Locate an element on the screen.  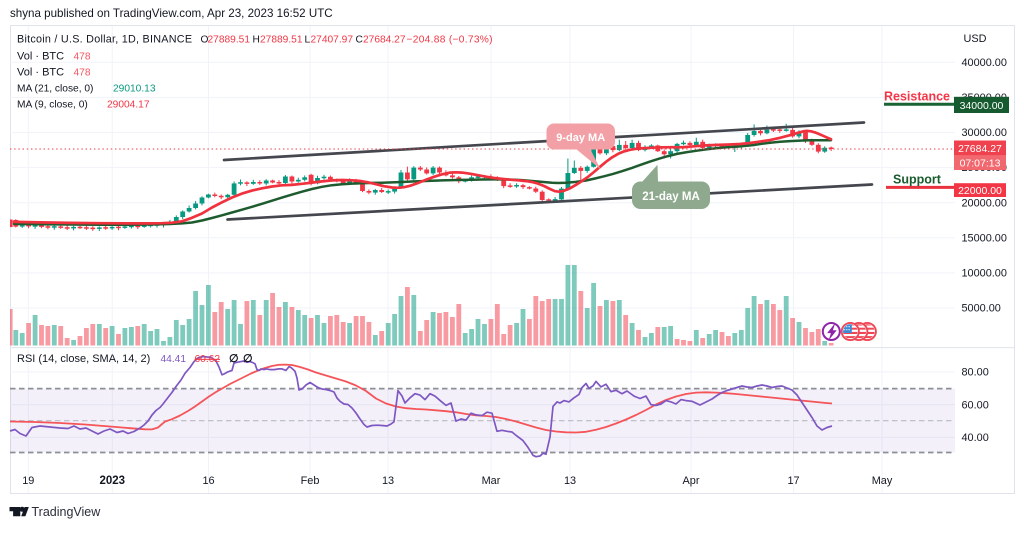
svg-text: Support is located at coordinates (917, 180).